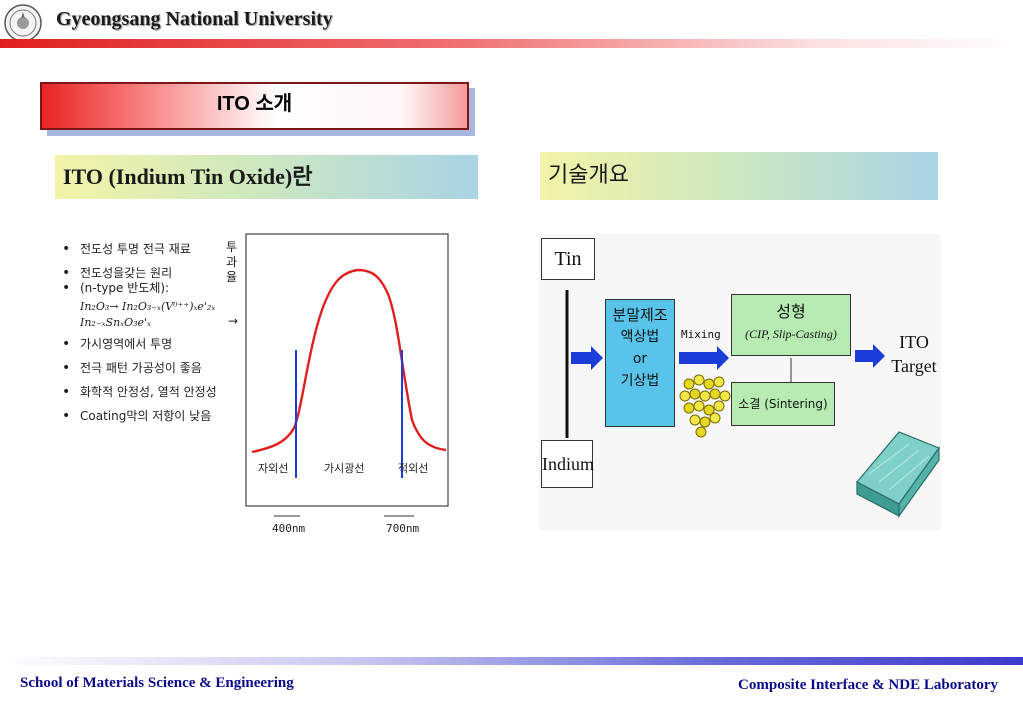 The height and width of the screenshot is (708, 1023). What do you see at coordinates (152, 315) in the screenshot?
I see `equation-block: In₂O₃→ In₂O₃₋ₓ(V⁰⁺⁺)ₓe'₂ₓ In₂₋ₓSnₓO₃e'ₓ` at bounding box center [152, 315].